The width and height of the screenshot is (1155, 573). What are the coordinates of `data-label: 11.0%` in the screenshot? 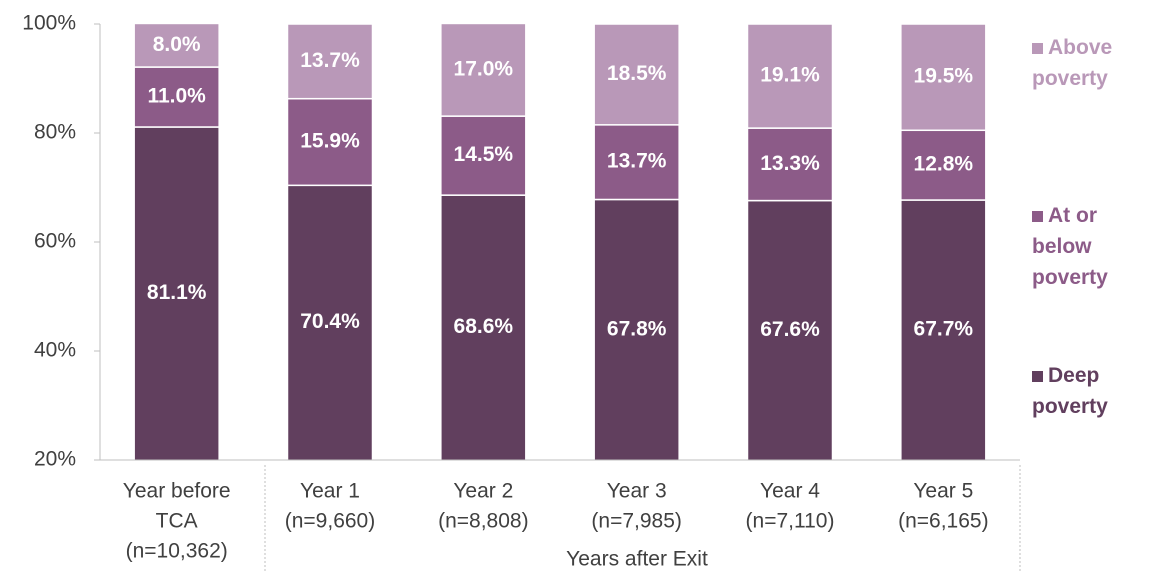 It's located at (176, 96).